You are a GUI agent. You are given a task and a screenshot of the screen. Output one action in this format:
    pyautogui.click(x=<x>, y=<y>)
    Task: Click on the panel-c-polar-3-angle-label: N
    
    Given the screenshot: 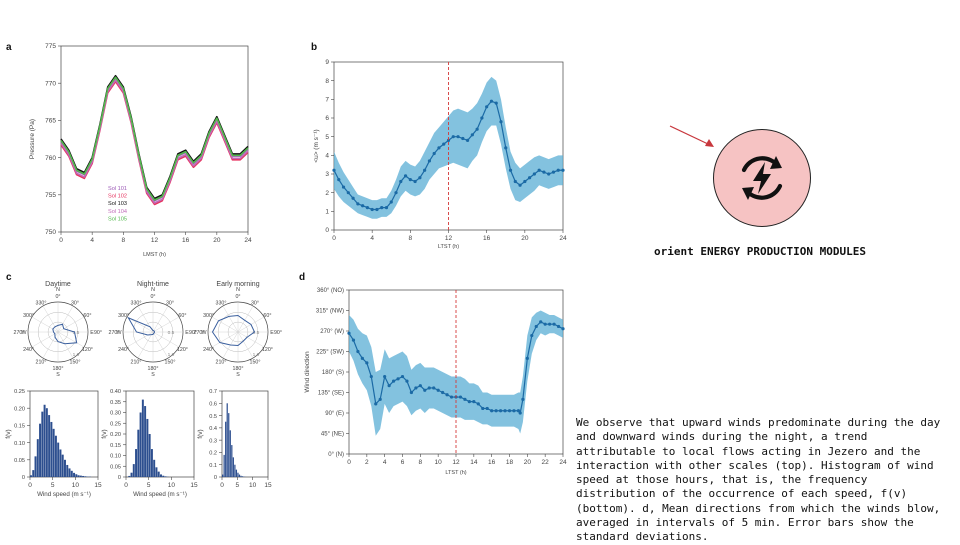 What is the action you would take?
    pyautogui.click(x=238, y=290)
    